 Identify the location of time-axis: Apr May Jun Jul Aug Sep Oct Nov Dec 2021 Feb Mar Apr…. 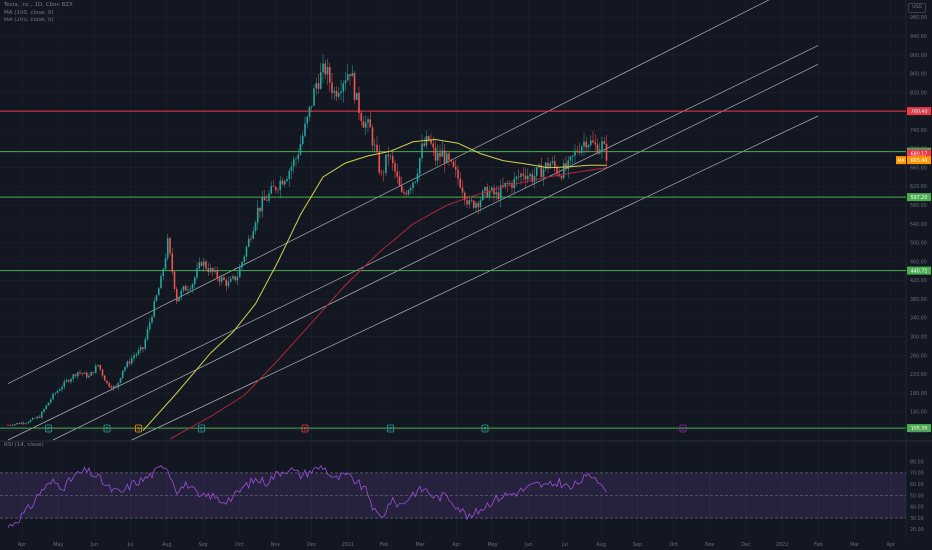
(456, 545).